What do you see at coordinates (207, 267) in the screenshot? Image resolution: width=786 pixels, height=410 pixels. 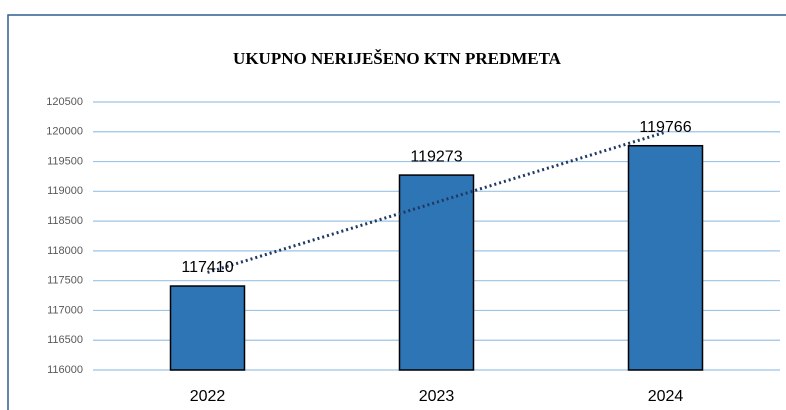 I see `data-label: 117410` at bounding box center [207, 267].